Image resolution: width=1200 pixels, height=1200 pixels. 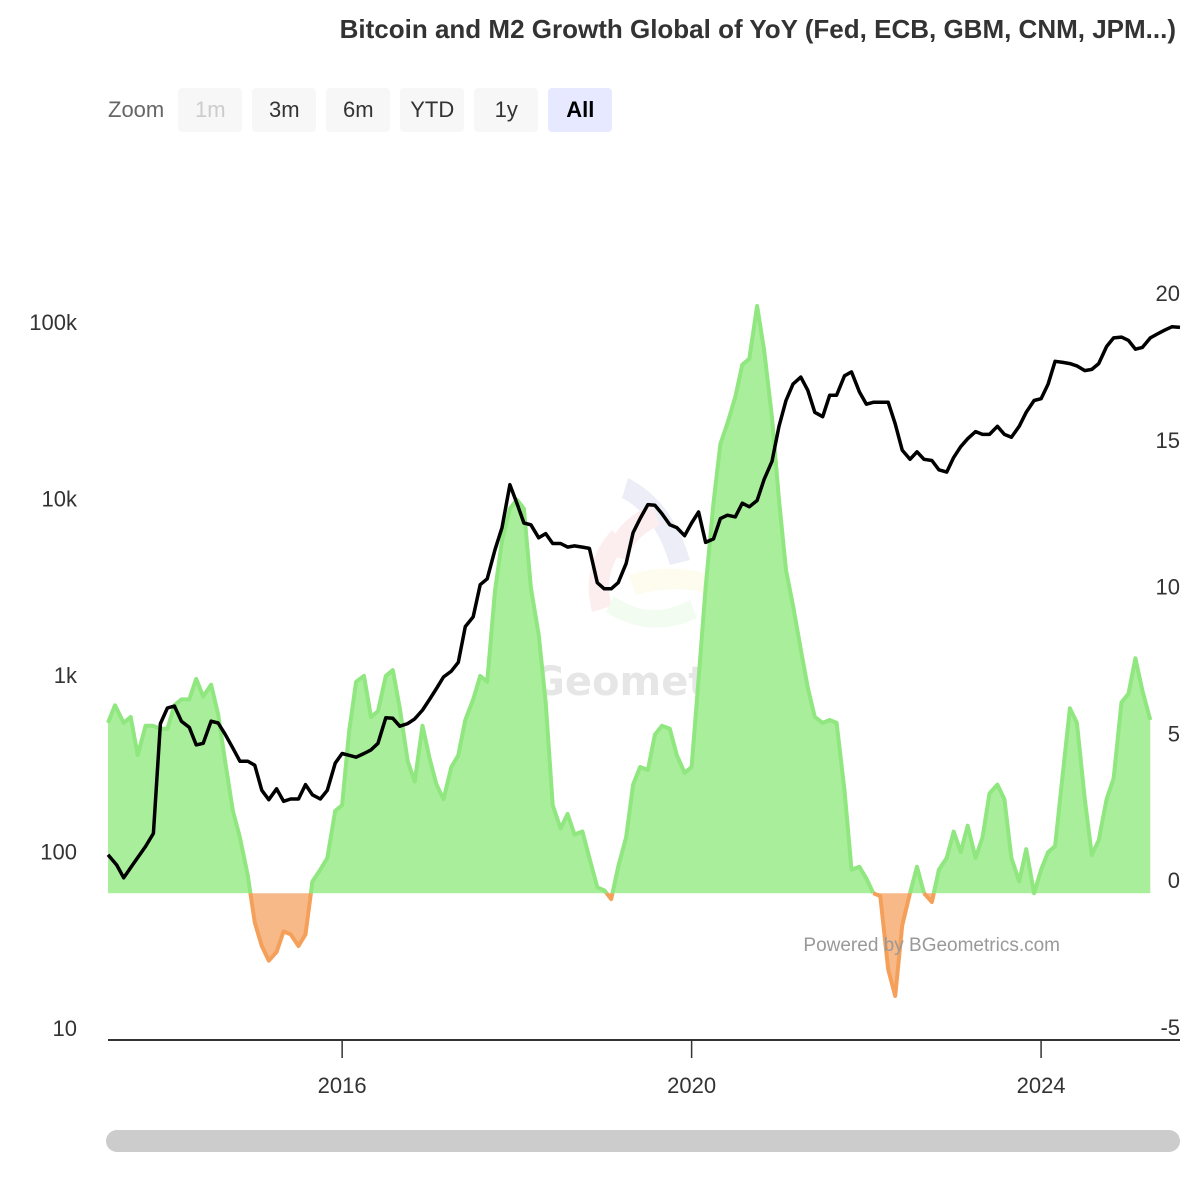 What do you see at coordinates (66, 675) in the screenshot?
I see `left-y-tick-label: 1k` at bounding box center [66, 675].